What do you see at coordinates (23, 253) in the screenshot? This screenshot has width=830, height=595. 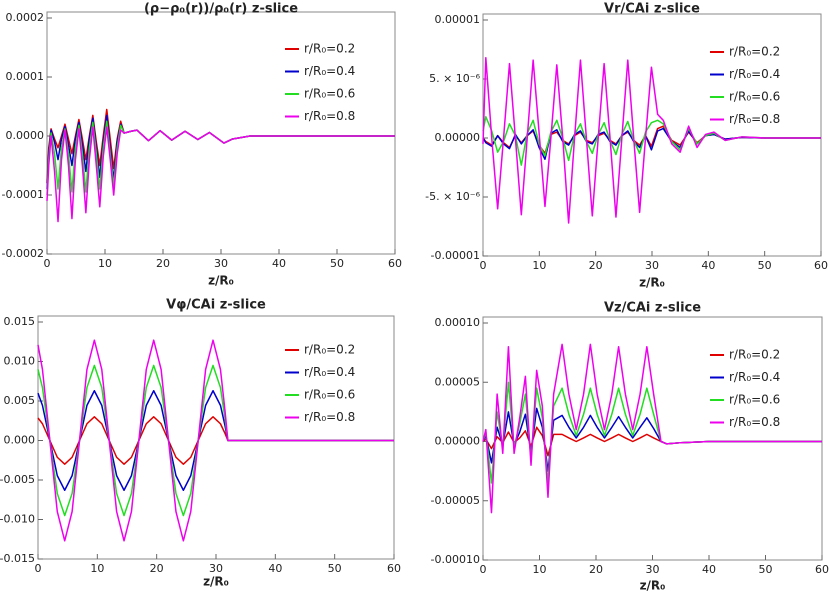 I see `y-tick-label: -0.0002` at bounding box center [23, 253].